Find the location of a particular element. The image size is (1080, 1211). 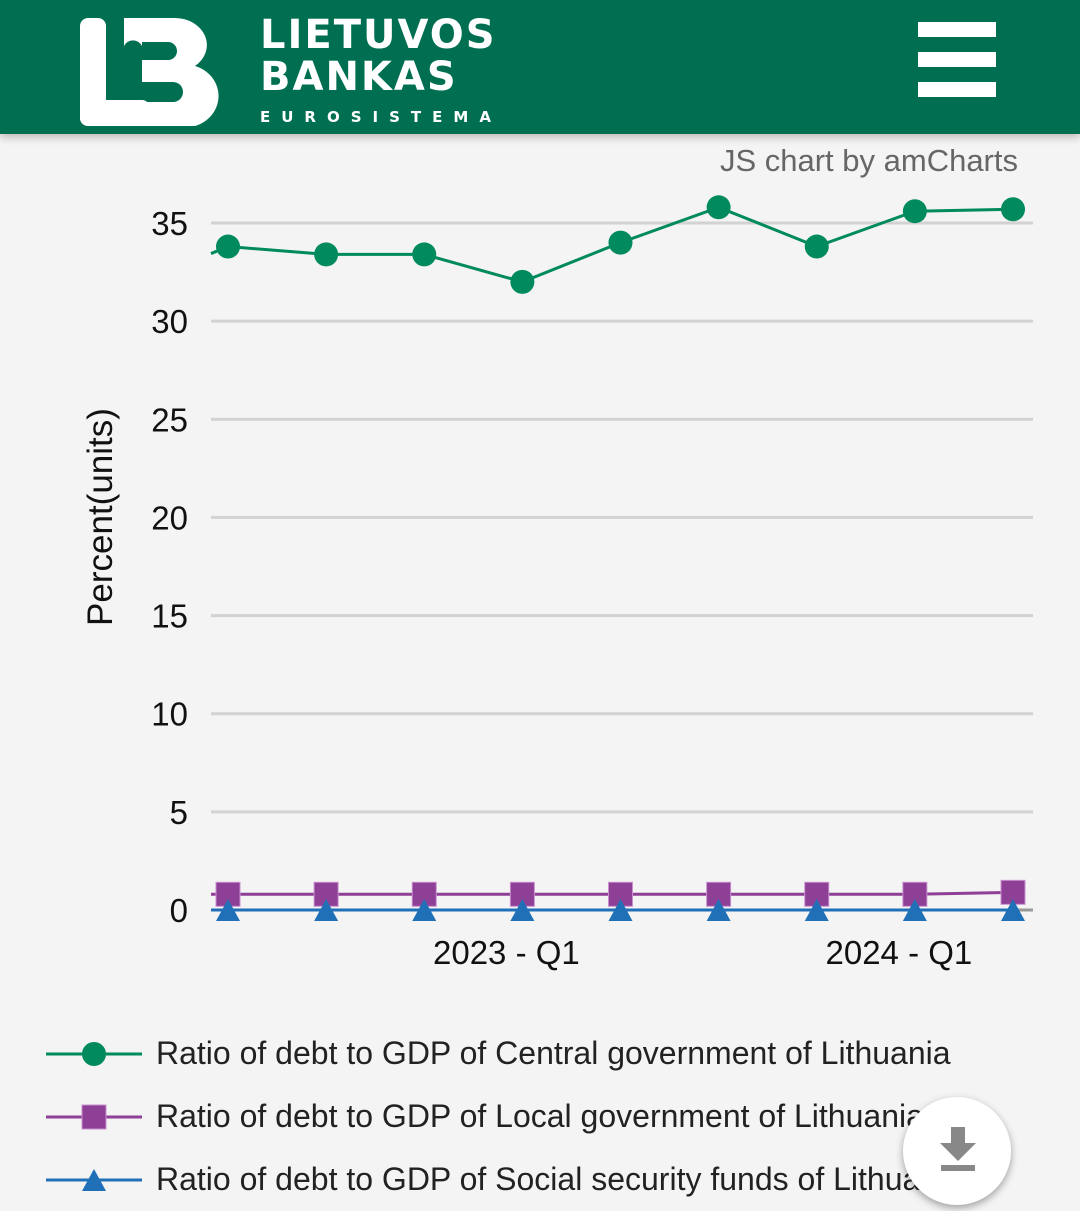

download-icon is located at coordinates (958, 1149).